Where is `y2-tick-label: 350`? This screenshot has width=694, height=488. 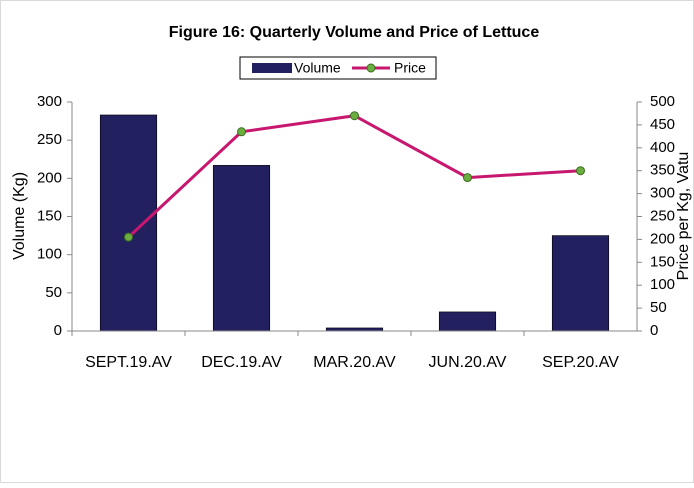 y2-tick-label: 350 is located at coordinates (662, 170).